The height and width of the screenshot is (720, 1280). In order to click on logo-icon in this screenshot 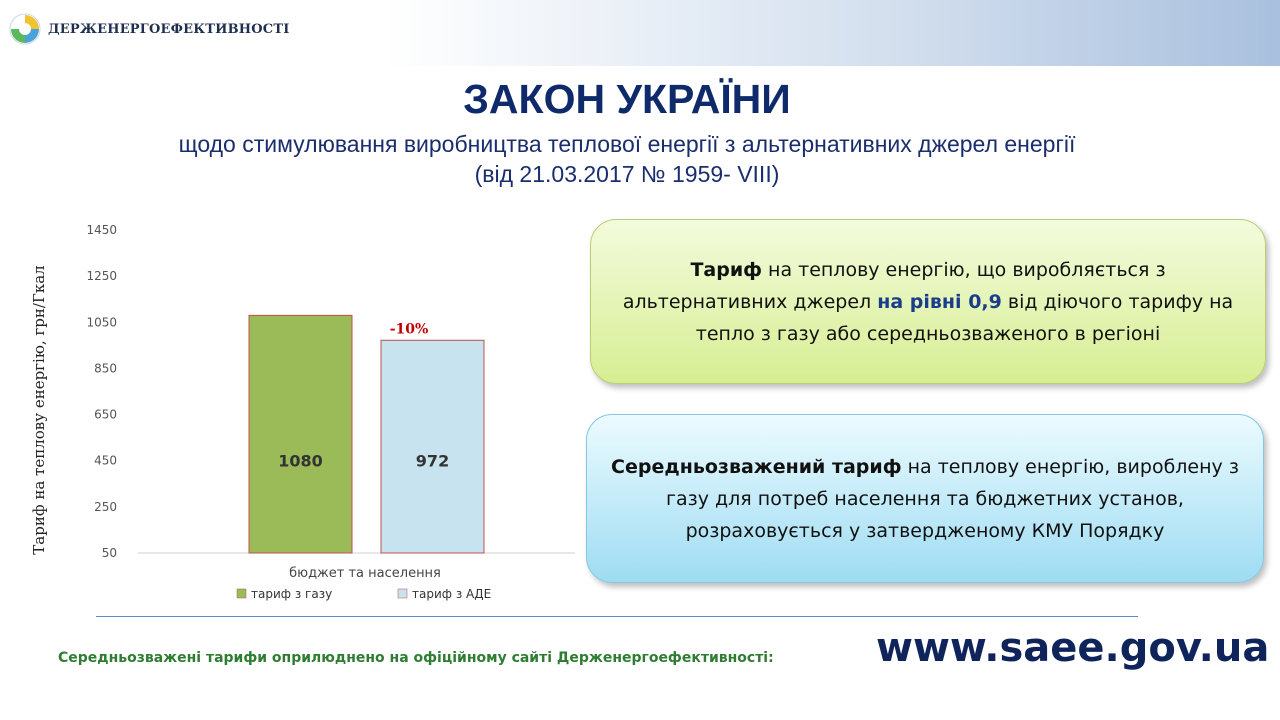, I will do `click(25, 29)`.